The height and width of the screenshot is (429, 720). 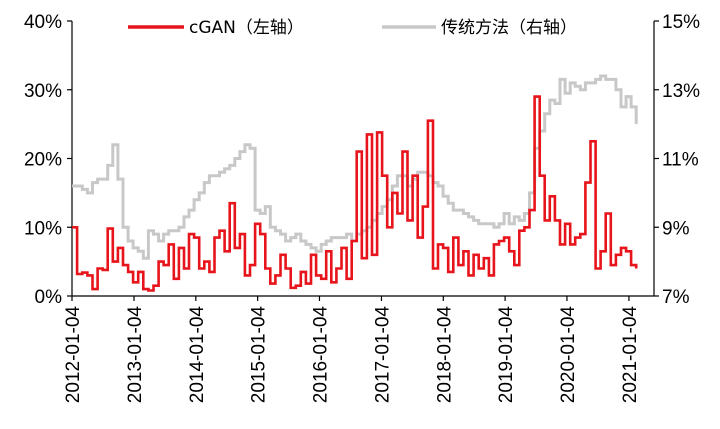 What do you see at coordinates (43, 22) in the screenshot?
I see `y-left-tick-label: 40%` at bounding box center [43, 22].